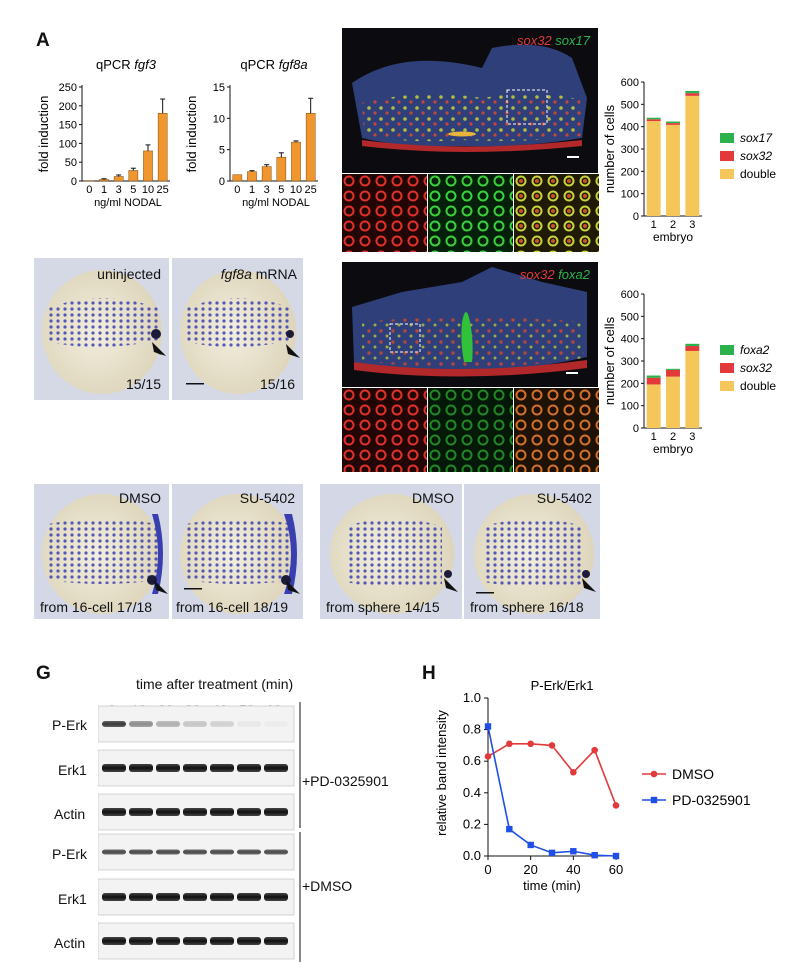  What do you see at coordinates (472, 792) in the screenshot?
I see `y-tick-label: 0.4` at bounding box center [472, 792].